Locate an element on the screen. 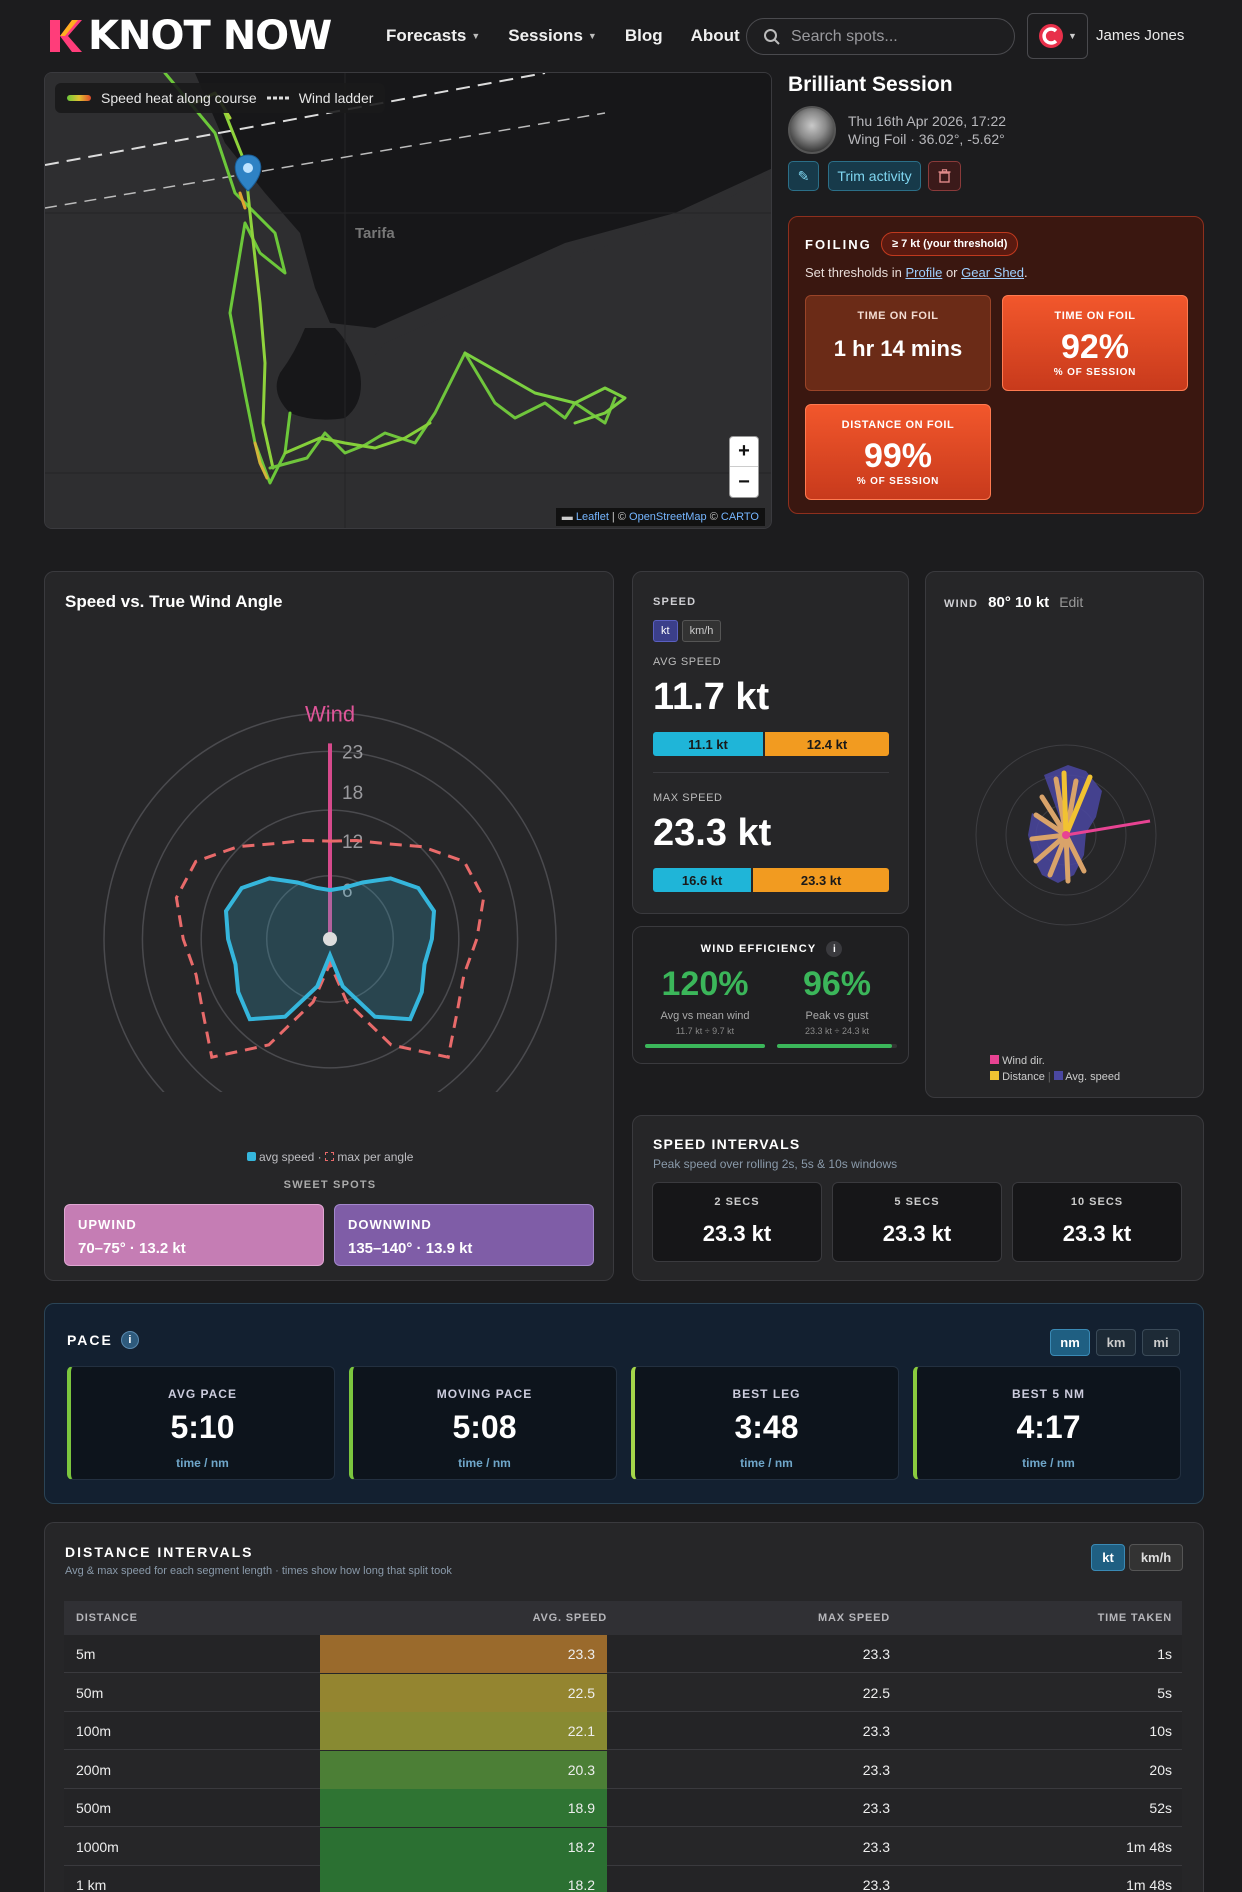 Image resolution: width=1242 pixels, height=1892 pixels. edit-session-button: ✎ is located at coordinates (803, 176).